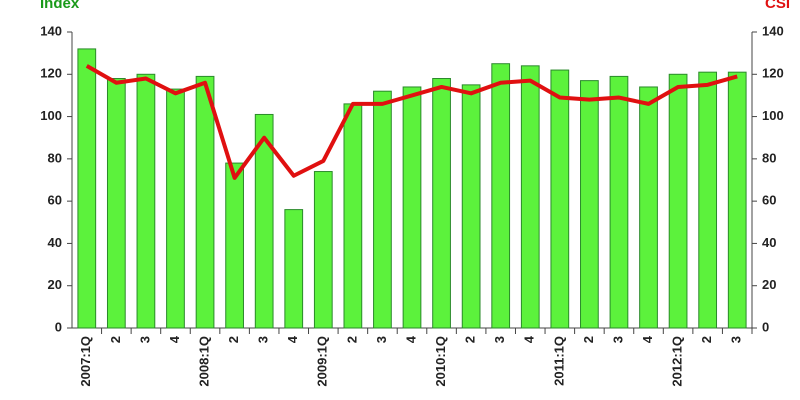  I want to click on x-tick-label: 2008:1Q, so click(203, 361).